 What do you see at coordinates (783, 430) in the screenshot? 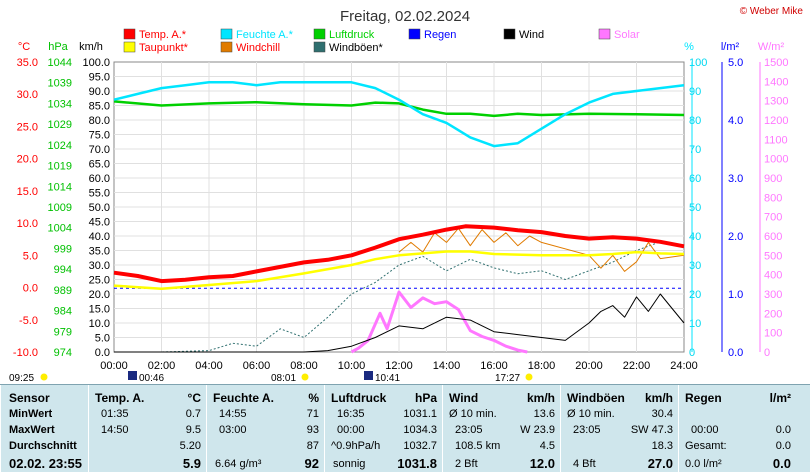
I see `rain-max: 0.0` at bounding box center [783, 430].